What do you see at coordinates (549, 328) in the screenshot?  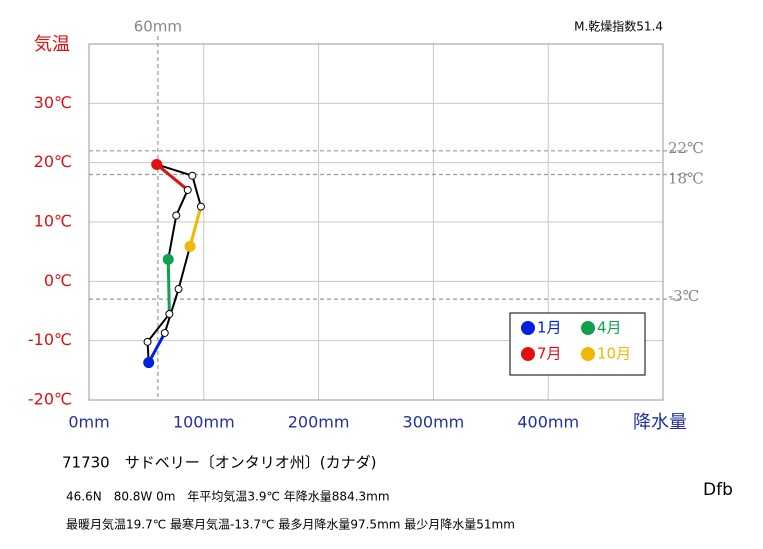 I see `legend-label: 1月` at bounding box center [549, 328].